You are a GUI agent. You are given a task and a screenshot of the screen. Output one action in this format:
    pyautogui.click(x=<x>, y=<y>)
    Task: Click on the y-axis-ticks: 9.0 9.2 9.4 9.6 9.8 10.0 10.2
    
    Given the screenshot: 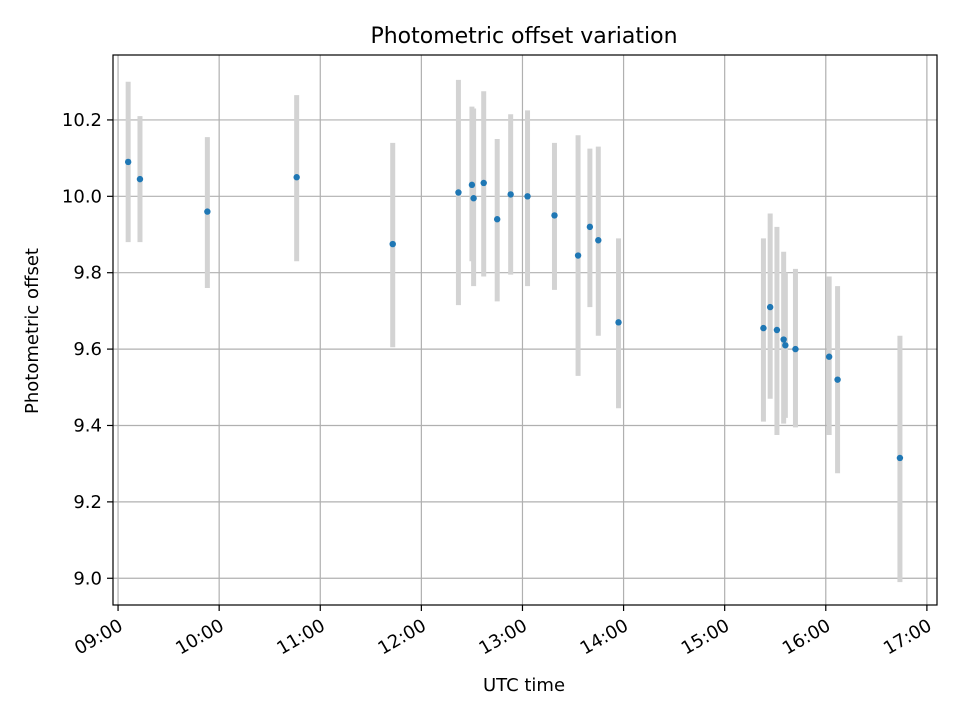 What is the action you would take?
    pyautogui.click(x=87, y=349)
    